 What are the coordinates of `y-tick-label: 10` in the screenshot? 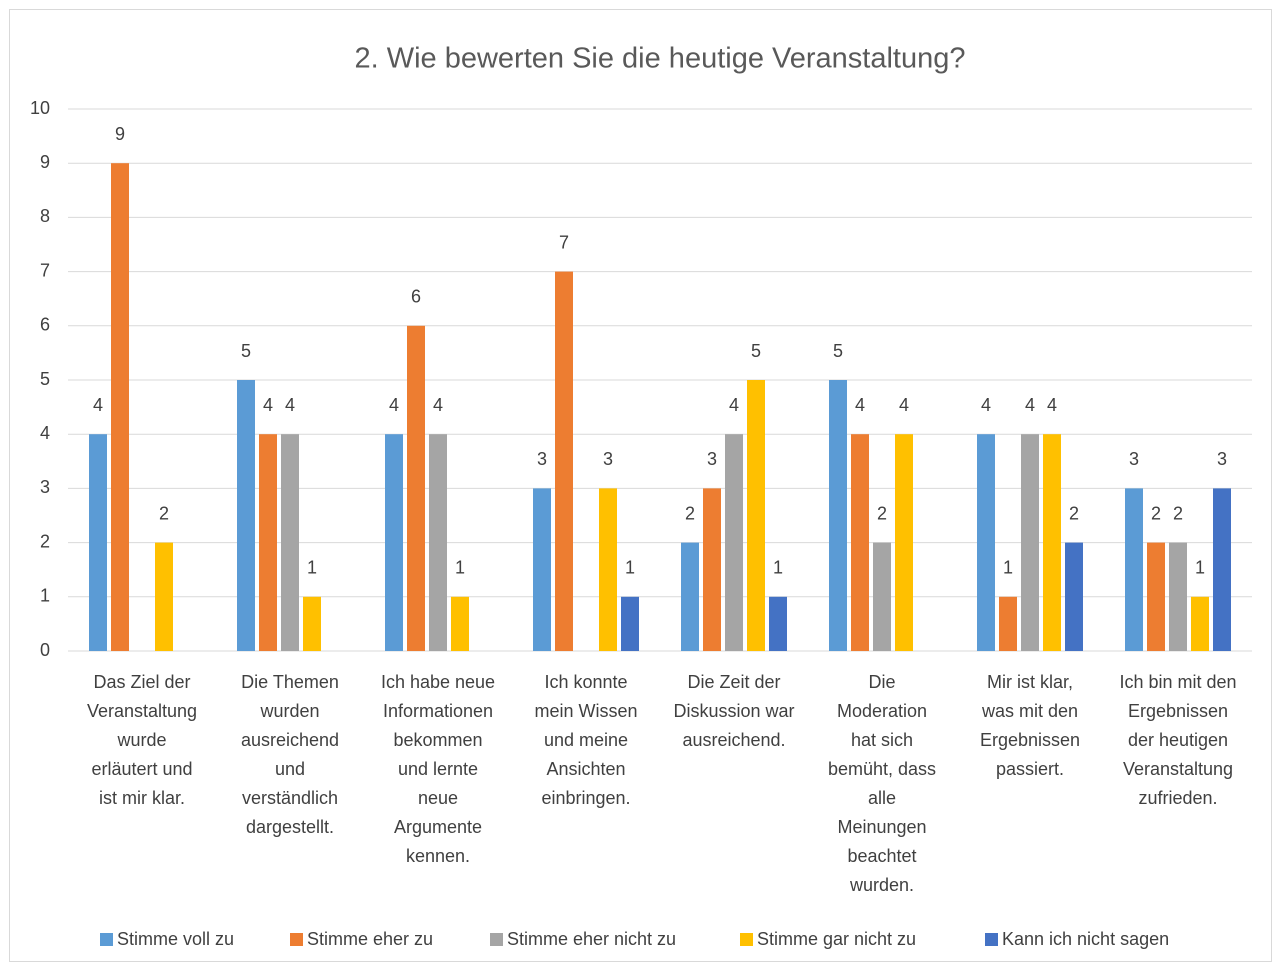 It's located at (40, 108).